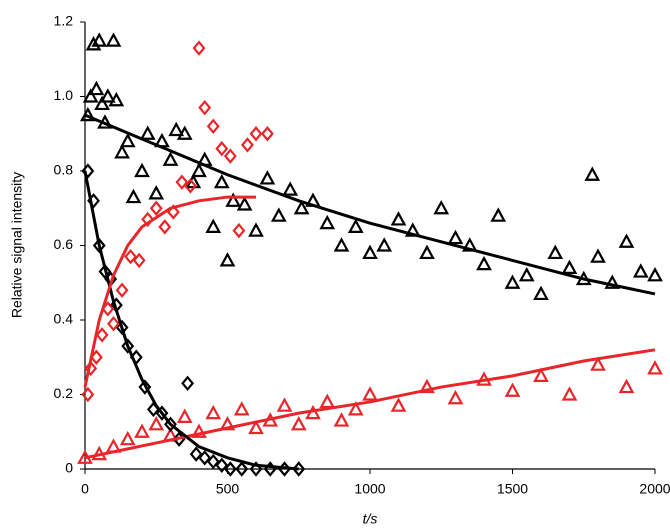 The image size is (670, 530). I want to click on x-tick-label: 1500, so click(512, 489).